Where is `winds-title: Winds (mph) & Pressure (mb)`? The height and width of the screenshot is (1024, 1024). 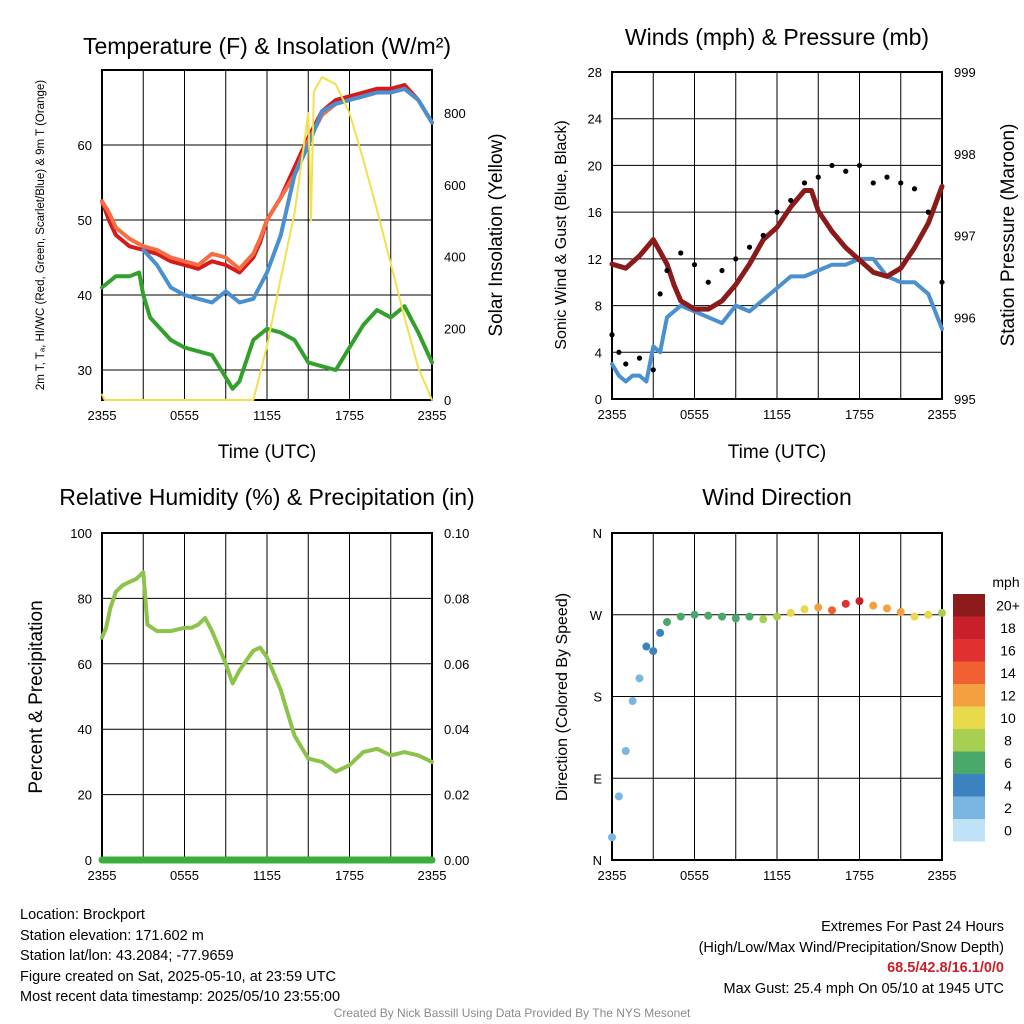
winds-title: Winds (mph) & Pressure (mb) is located at coordinates (777, 37).